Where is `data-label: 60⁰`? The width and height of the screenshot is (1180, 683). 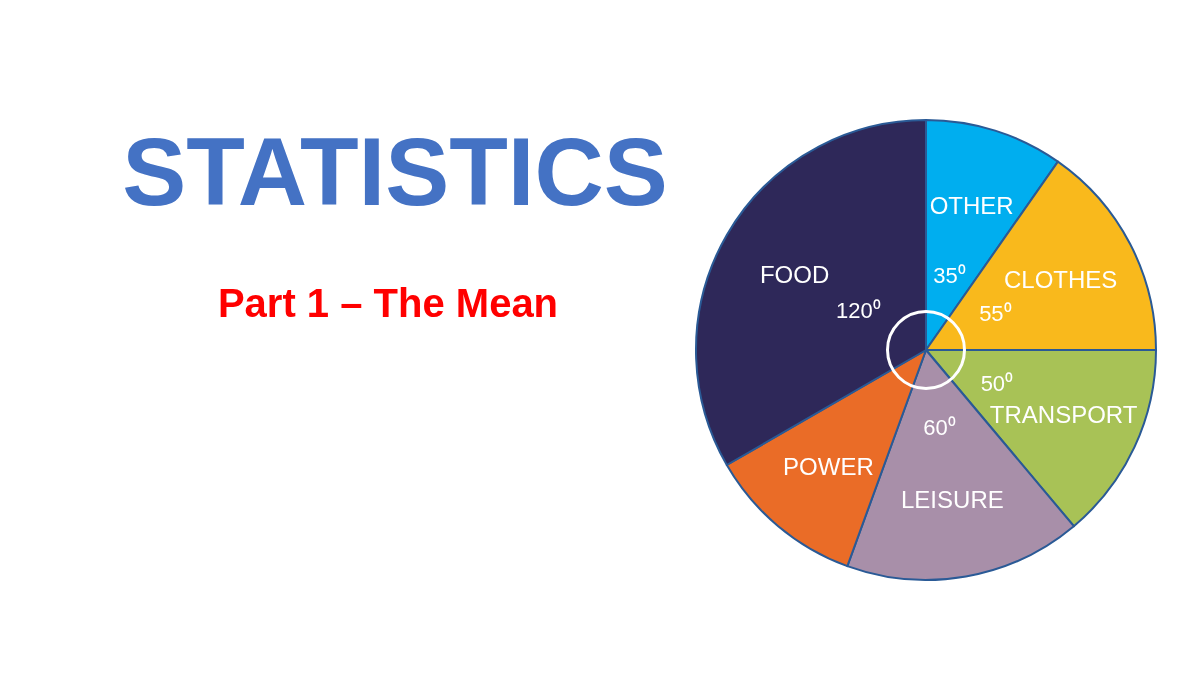
data-label: 60⁰ is located at coordinates (939, 427).